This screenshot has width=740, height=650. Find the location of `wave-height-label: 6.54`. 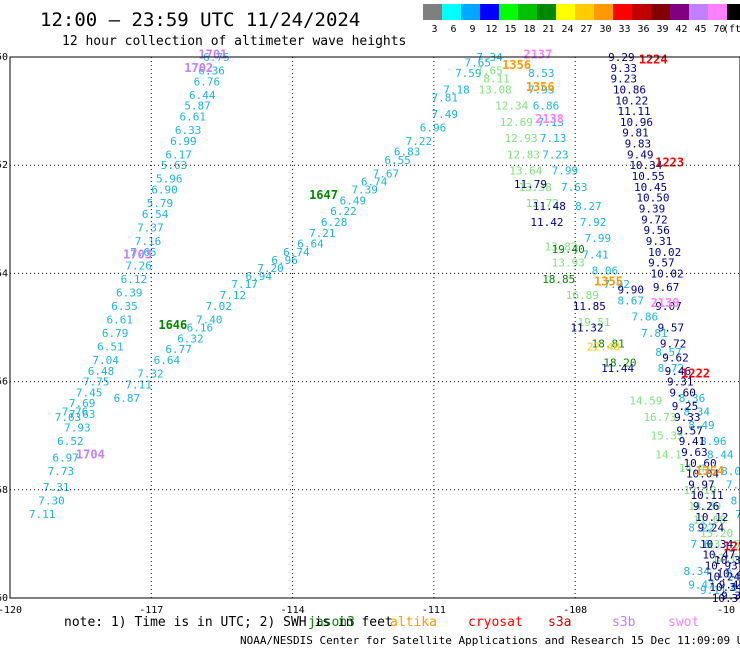

wave-height-label: 6.54 is located at coordinates (155, 214).